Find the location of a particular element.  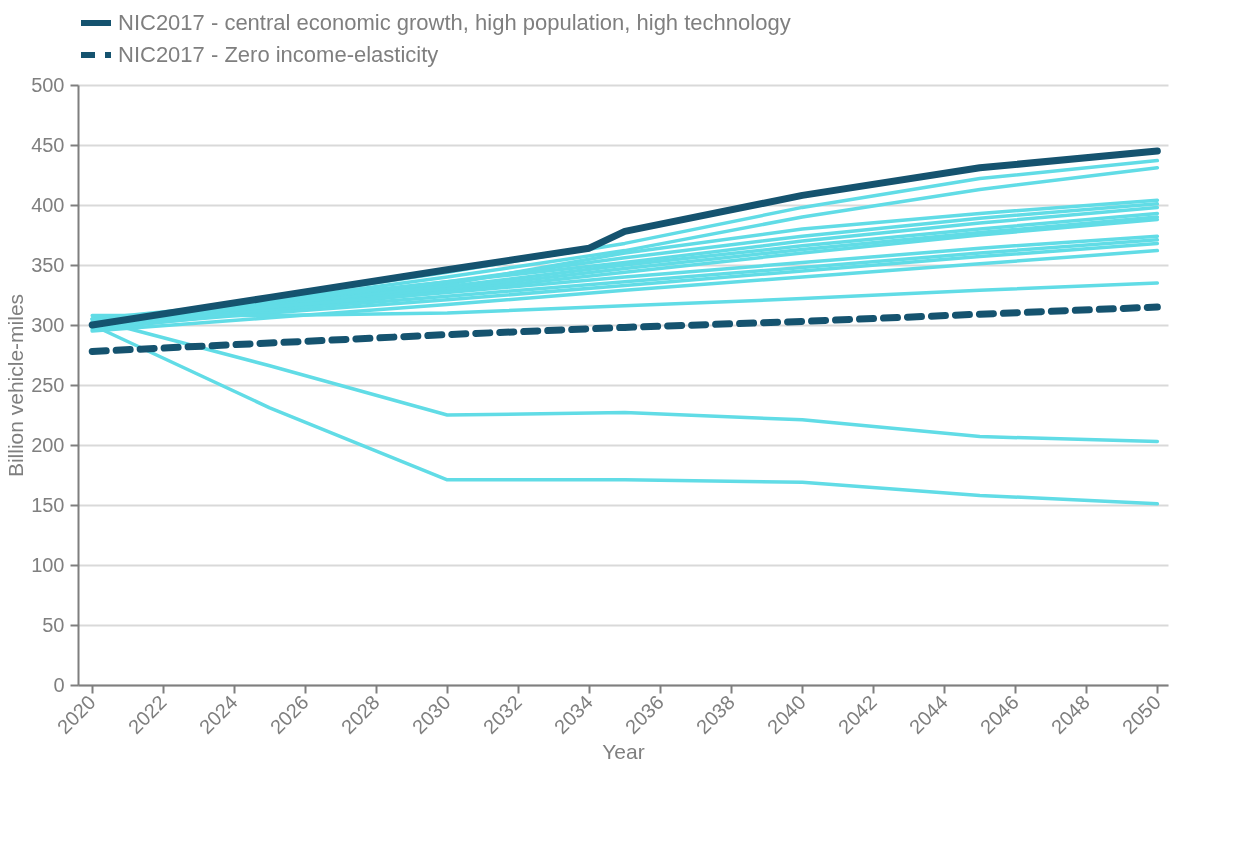

y-tick-label: 250 is located at coordinates (48, 384).